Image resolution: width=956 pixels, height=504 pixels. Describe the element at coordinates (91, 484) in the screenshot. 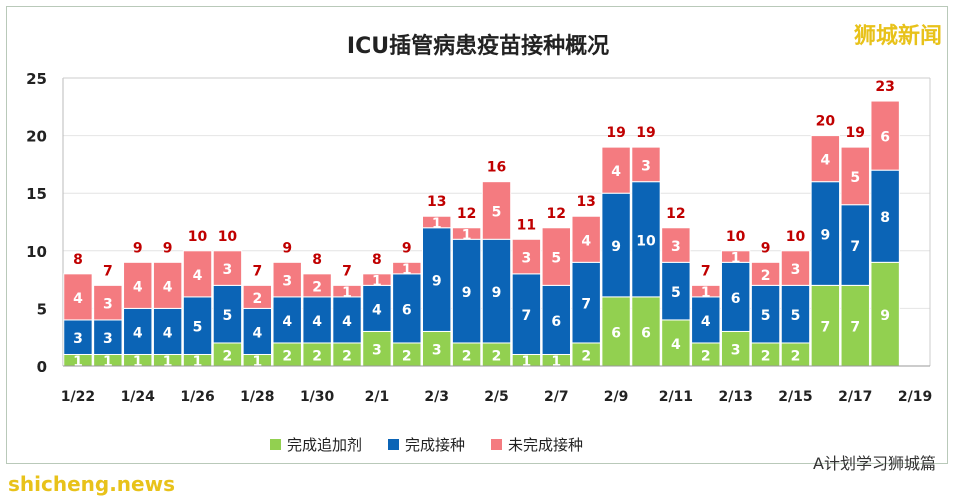

I see `site-watermark: shicheng.news` at that location.